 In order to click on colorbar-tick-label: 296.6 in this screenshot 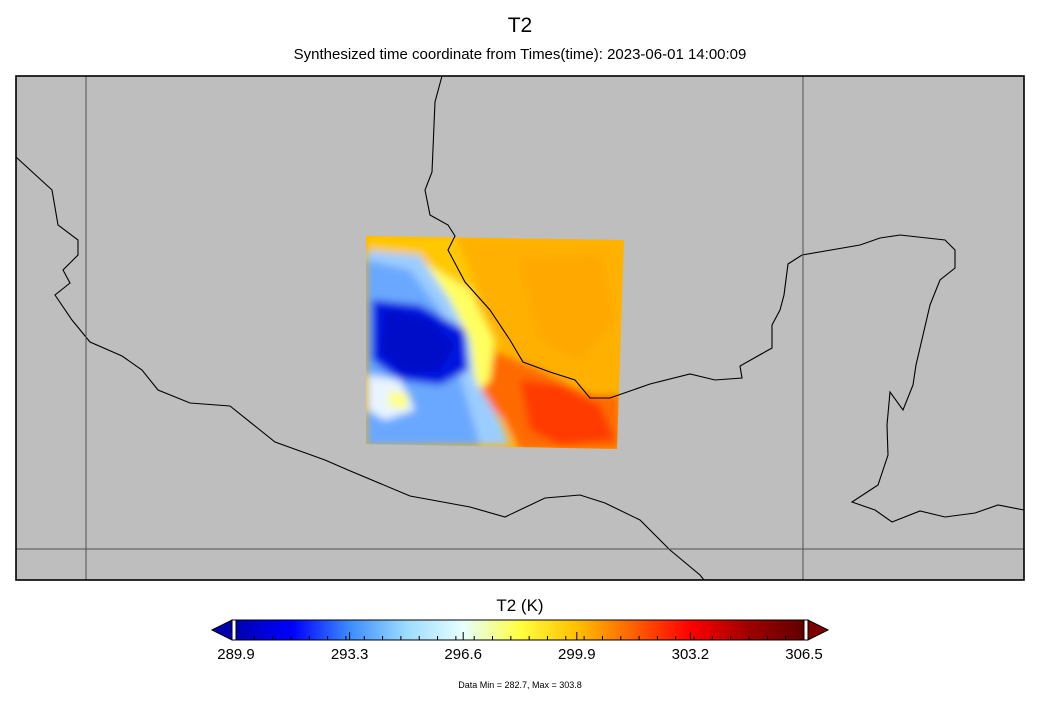, I will do `click(463, 654)`.